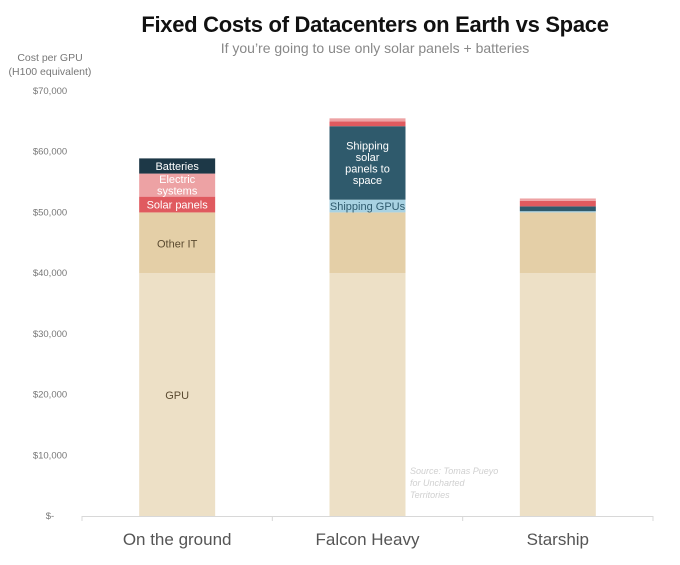 The image size is (680, 565). I want to click on x-axis: On the ground Falcon Heavy Starship, so click(367, 532).